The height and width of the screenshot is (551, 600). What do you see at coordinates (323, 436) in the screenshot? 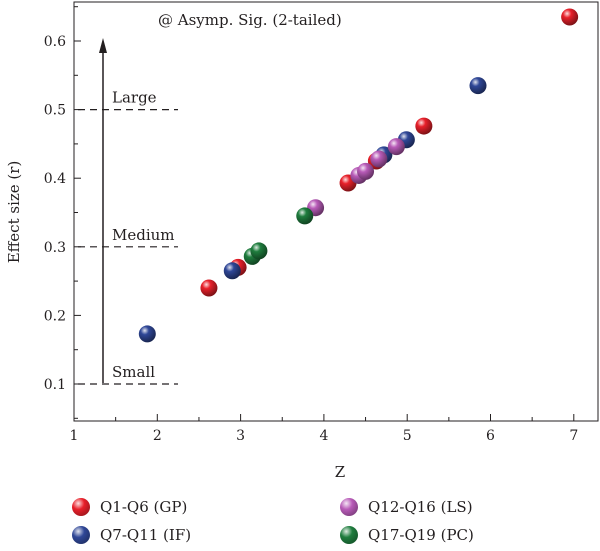
I see `x-tick-label: 4` at bounding box center [323, 436].